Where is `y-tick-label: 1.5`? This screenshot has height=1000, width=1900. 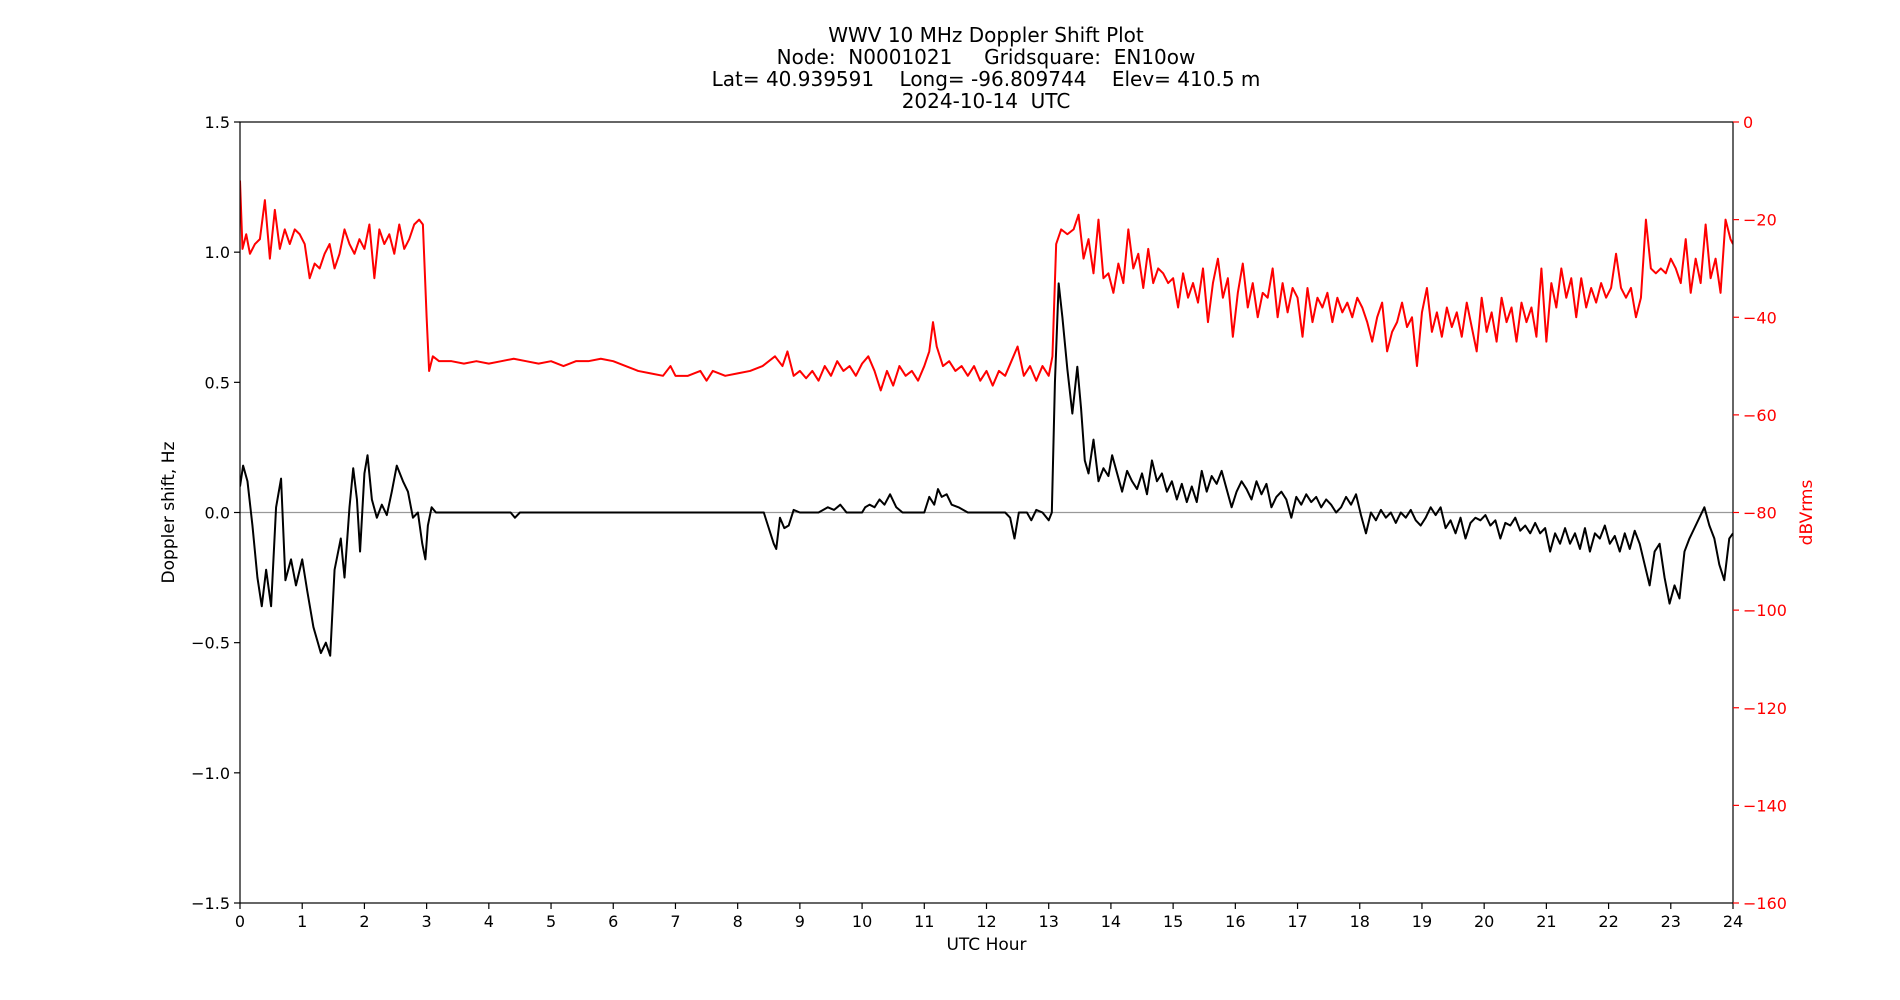 y-tick-label: 1.5 is located at coordinates (217, 122).